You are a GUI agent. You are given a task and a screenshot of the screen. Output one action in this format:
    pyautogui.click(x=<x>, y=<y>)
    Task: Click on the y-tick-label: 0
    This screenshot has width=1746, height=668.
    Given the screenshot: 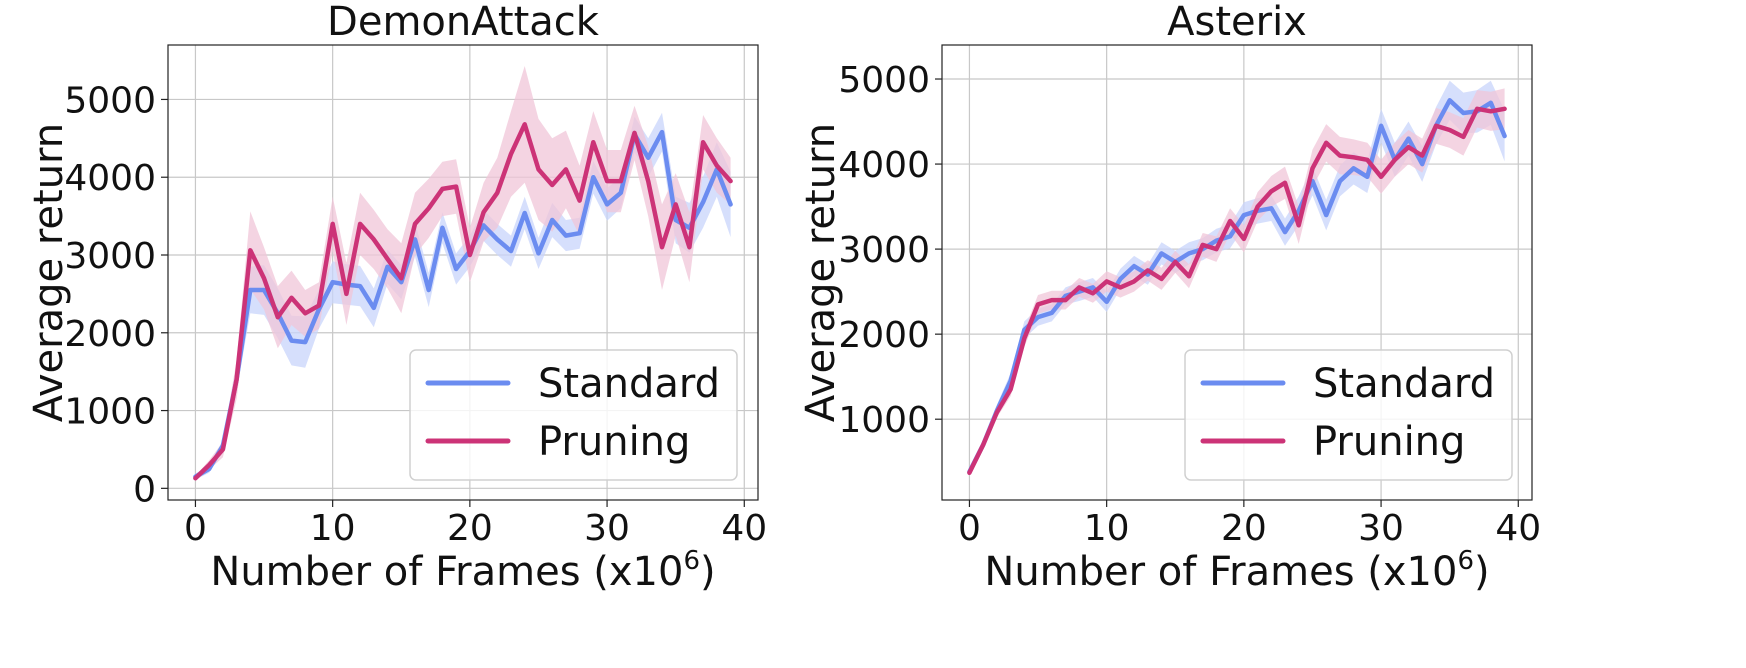 What is the action you would take?
    pyautogui.click(x=144, y=489)
    